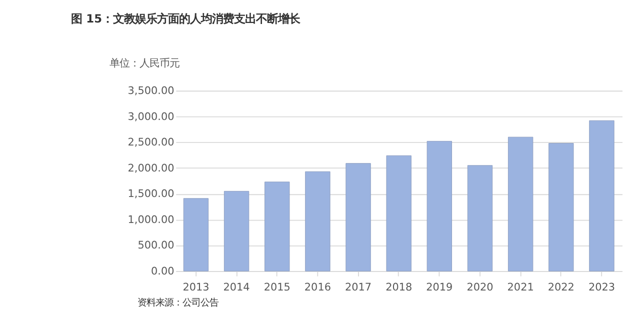 The image size is (641, 332). I want to click on y-tick-label: 2,000.00, so click(151, 168).